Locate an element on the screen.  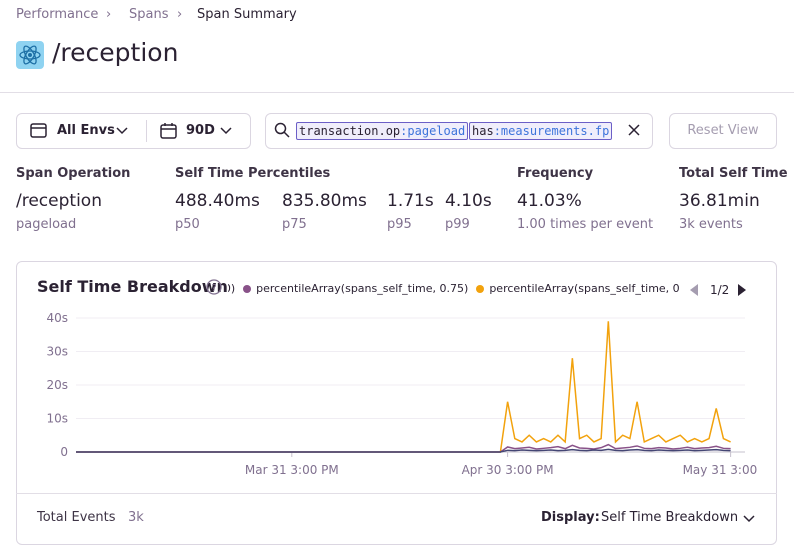
y-tick-label: 30s is located at coordinates (57, 352).